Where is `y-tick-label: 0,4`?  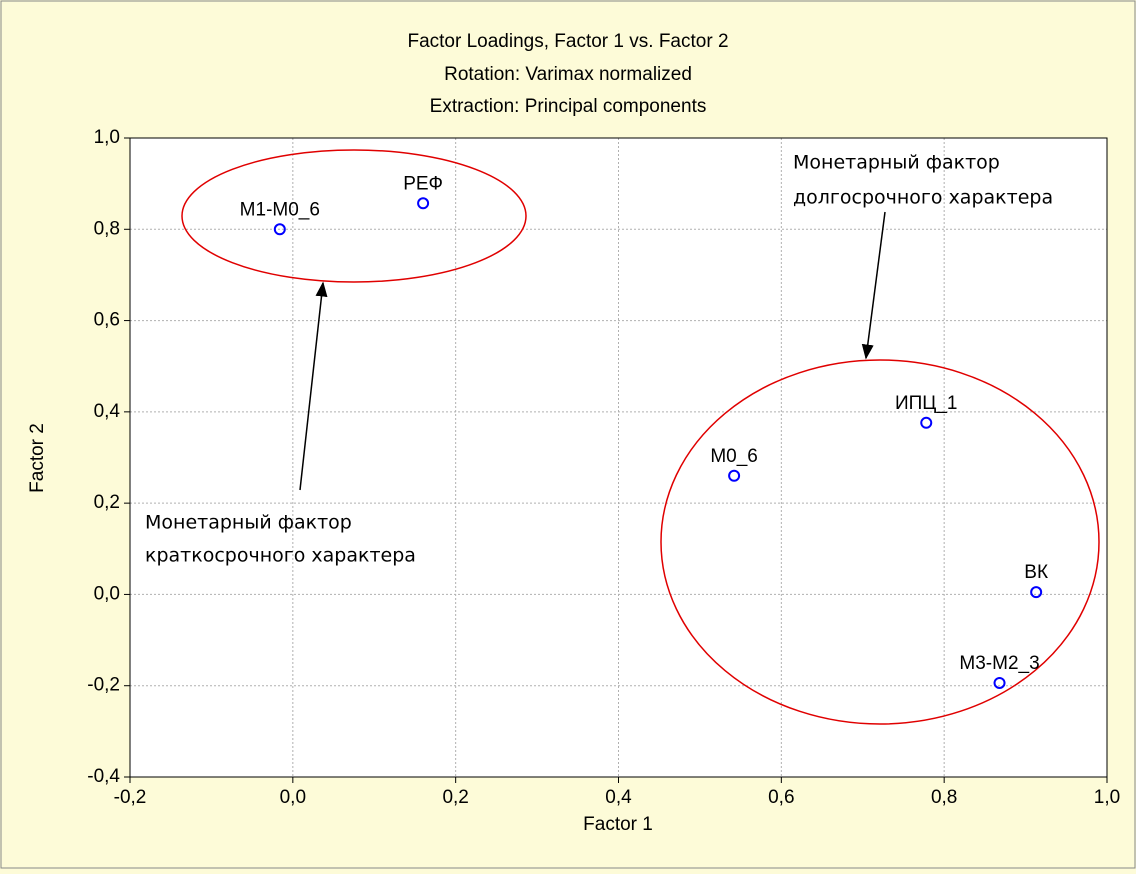 y-tick-label: 0,4 is located at coordinates (107, 411).